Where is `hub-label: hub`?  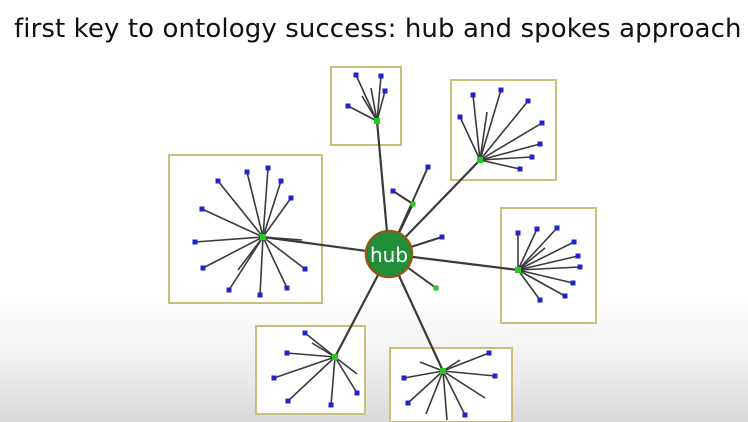 hub-label: hub is located at coordinates (389, 255).